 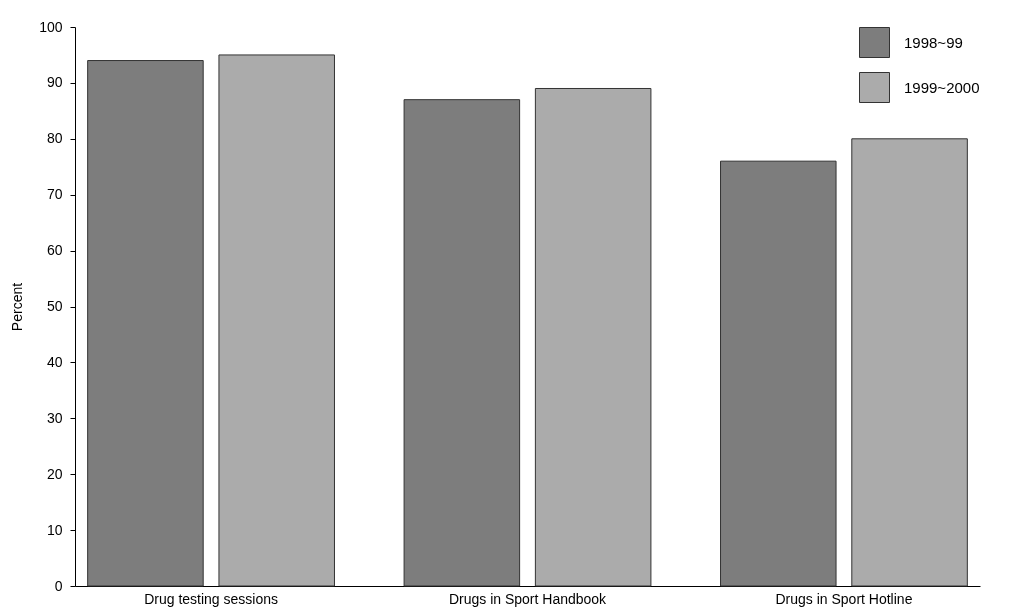 What do you see at coordinates (54, 417) in the screenshot?
I see `y-tick-label: 30` at bounding box center [54, 417].